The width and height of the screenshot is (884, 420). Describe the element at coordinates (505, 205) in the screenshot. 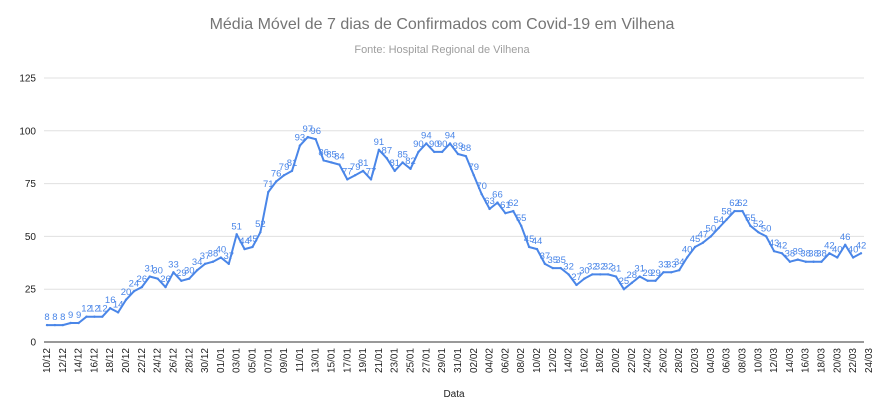

I see `data-label: 61` at that location.